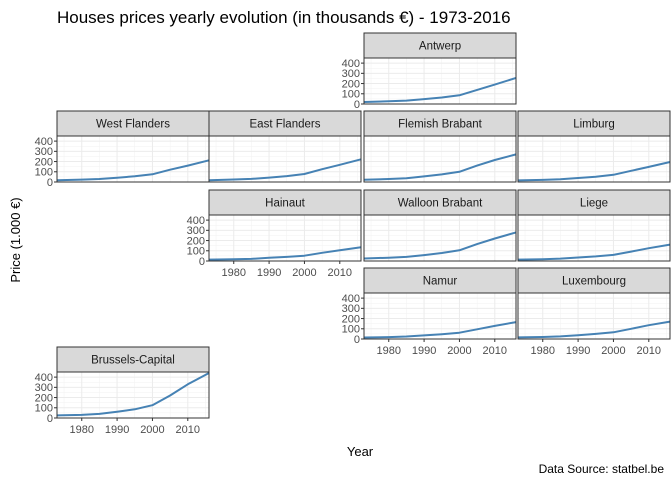 This screenshot has width=672, height=480. I want to click on strip-brussels-capital, so click(133, 359).